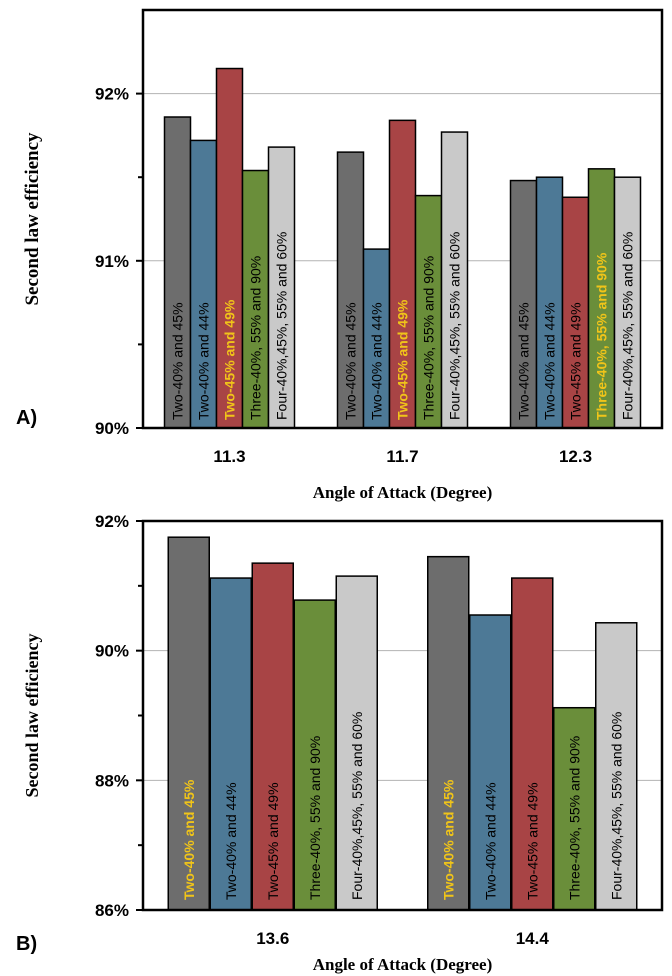 The height and width of the screenshot is (976, 672). Describe the element at coordinates (26, 418) in the screenshot. I see `panel-label: A)` at that location.